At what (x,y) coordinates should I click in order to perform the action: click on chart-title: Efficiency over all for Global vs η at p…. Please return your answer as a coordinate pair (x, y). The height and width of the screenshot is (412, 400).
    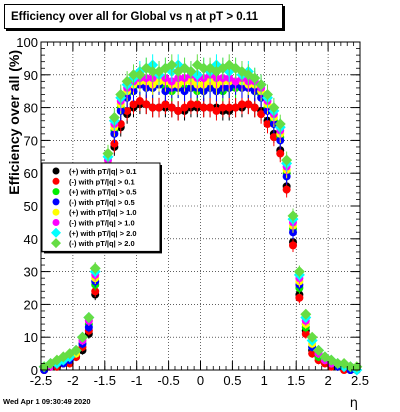
    Looking at the image, I should click on (143, 16).